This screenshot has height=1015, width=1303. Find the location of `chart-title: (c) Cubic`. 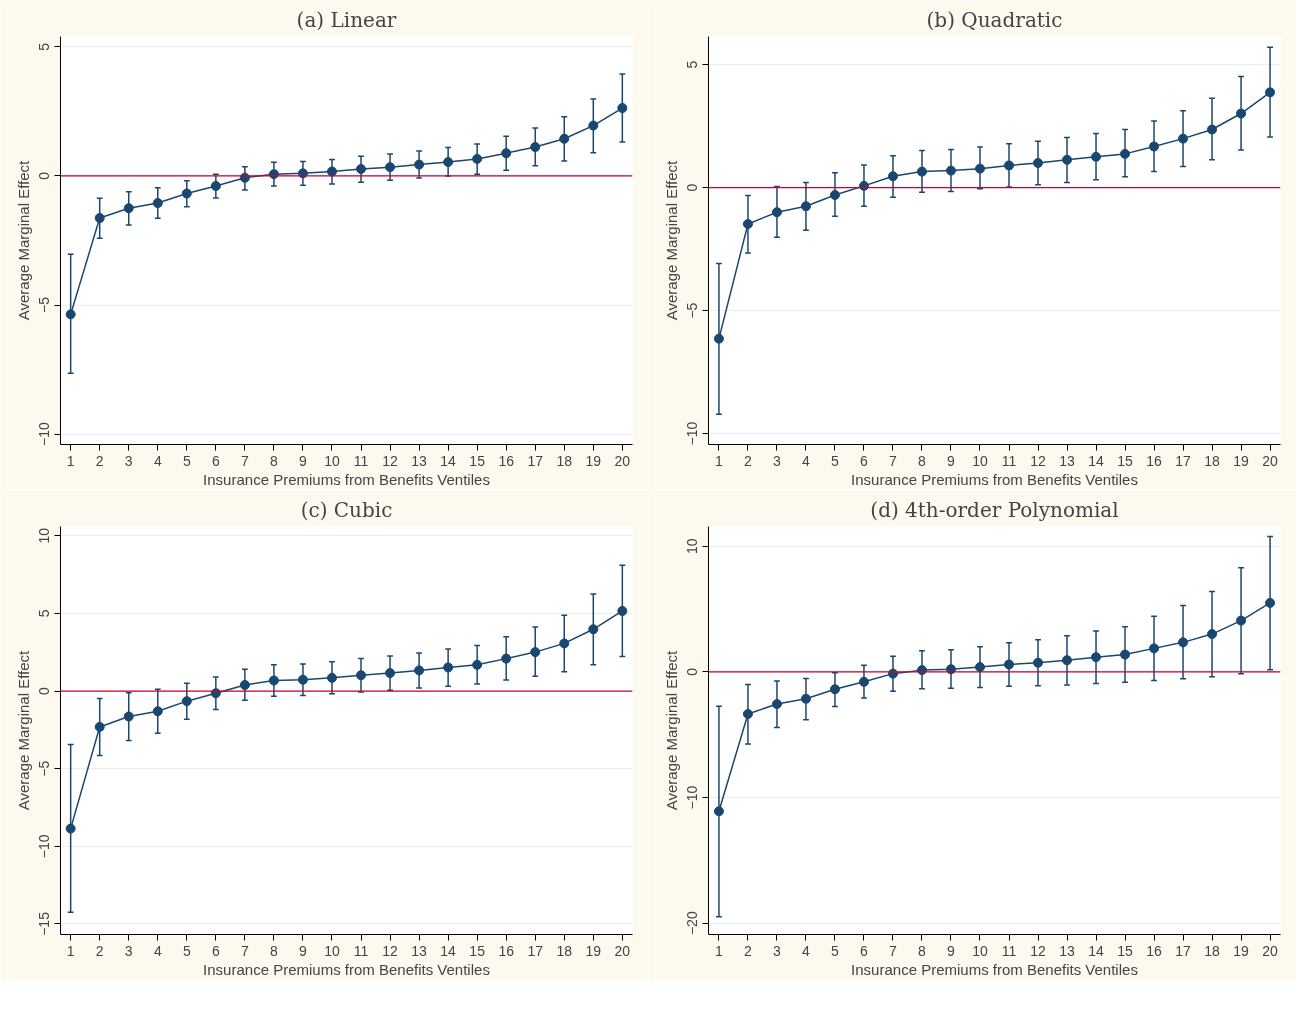

chart-title: (c) Cubic is located at coordinates (346, 509).